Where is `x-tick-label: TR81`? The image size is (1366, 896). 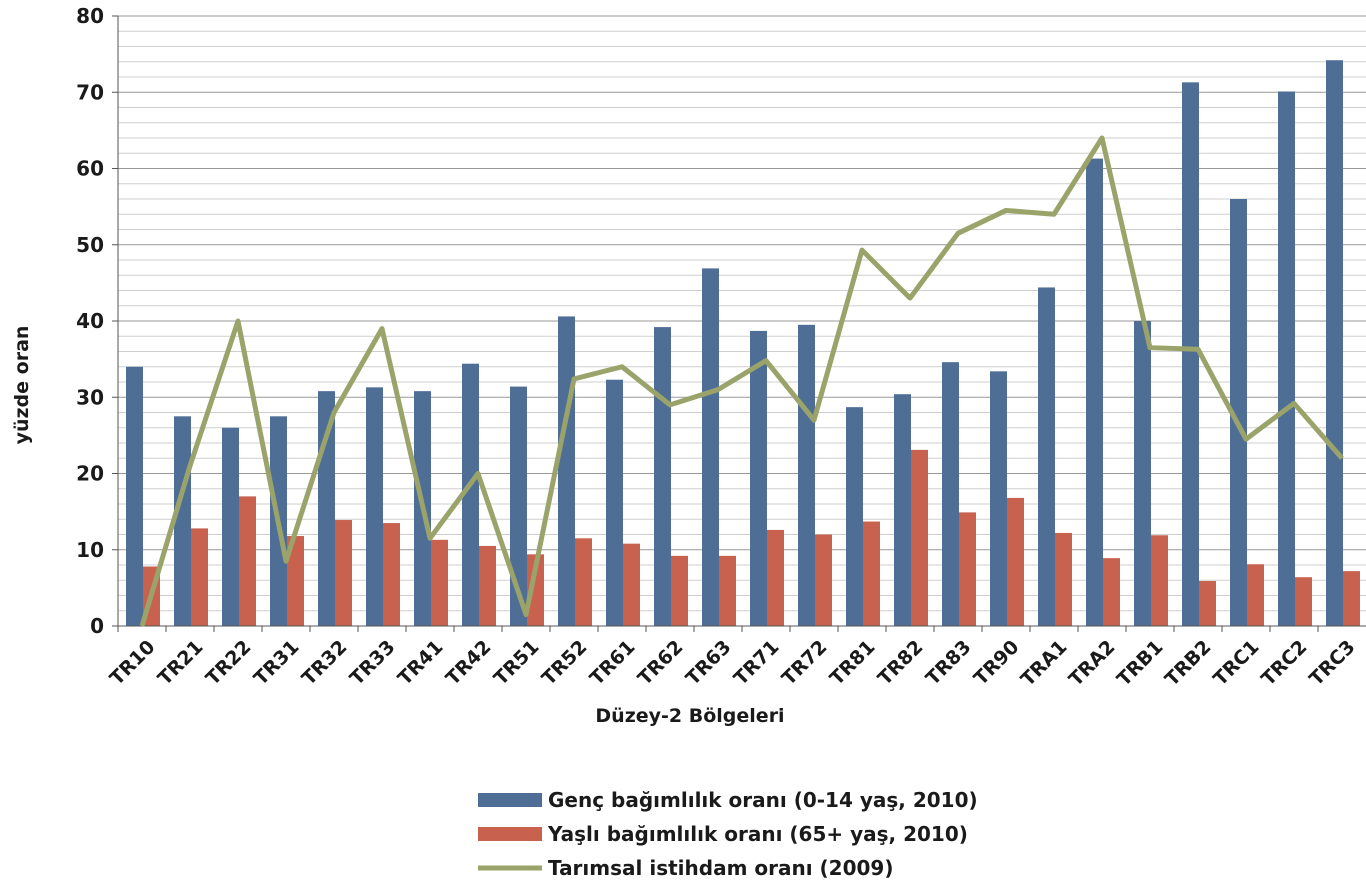 x-tick-label: TR81 is located at coordinates (853, 663).